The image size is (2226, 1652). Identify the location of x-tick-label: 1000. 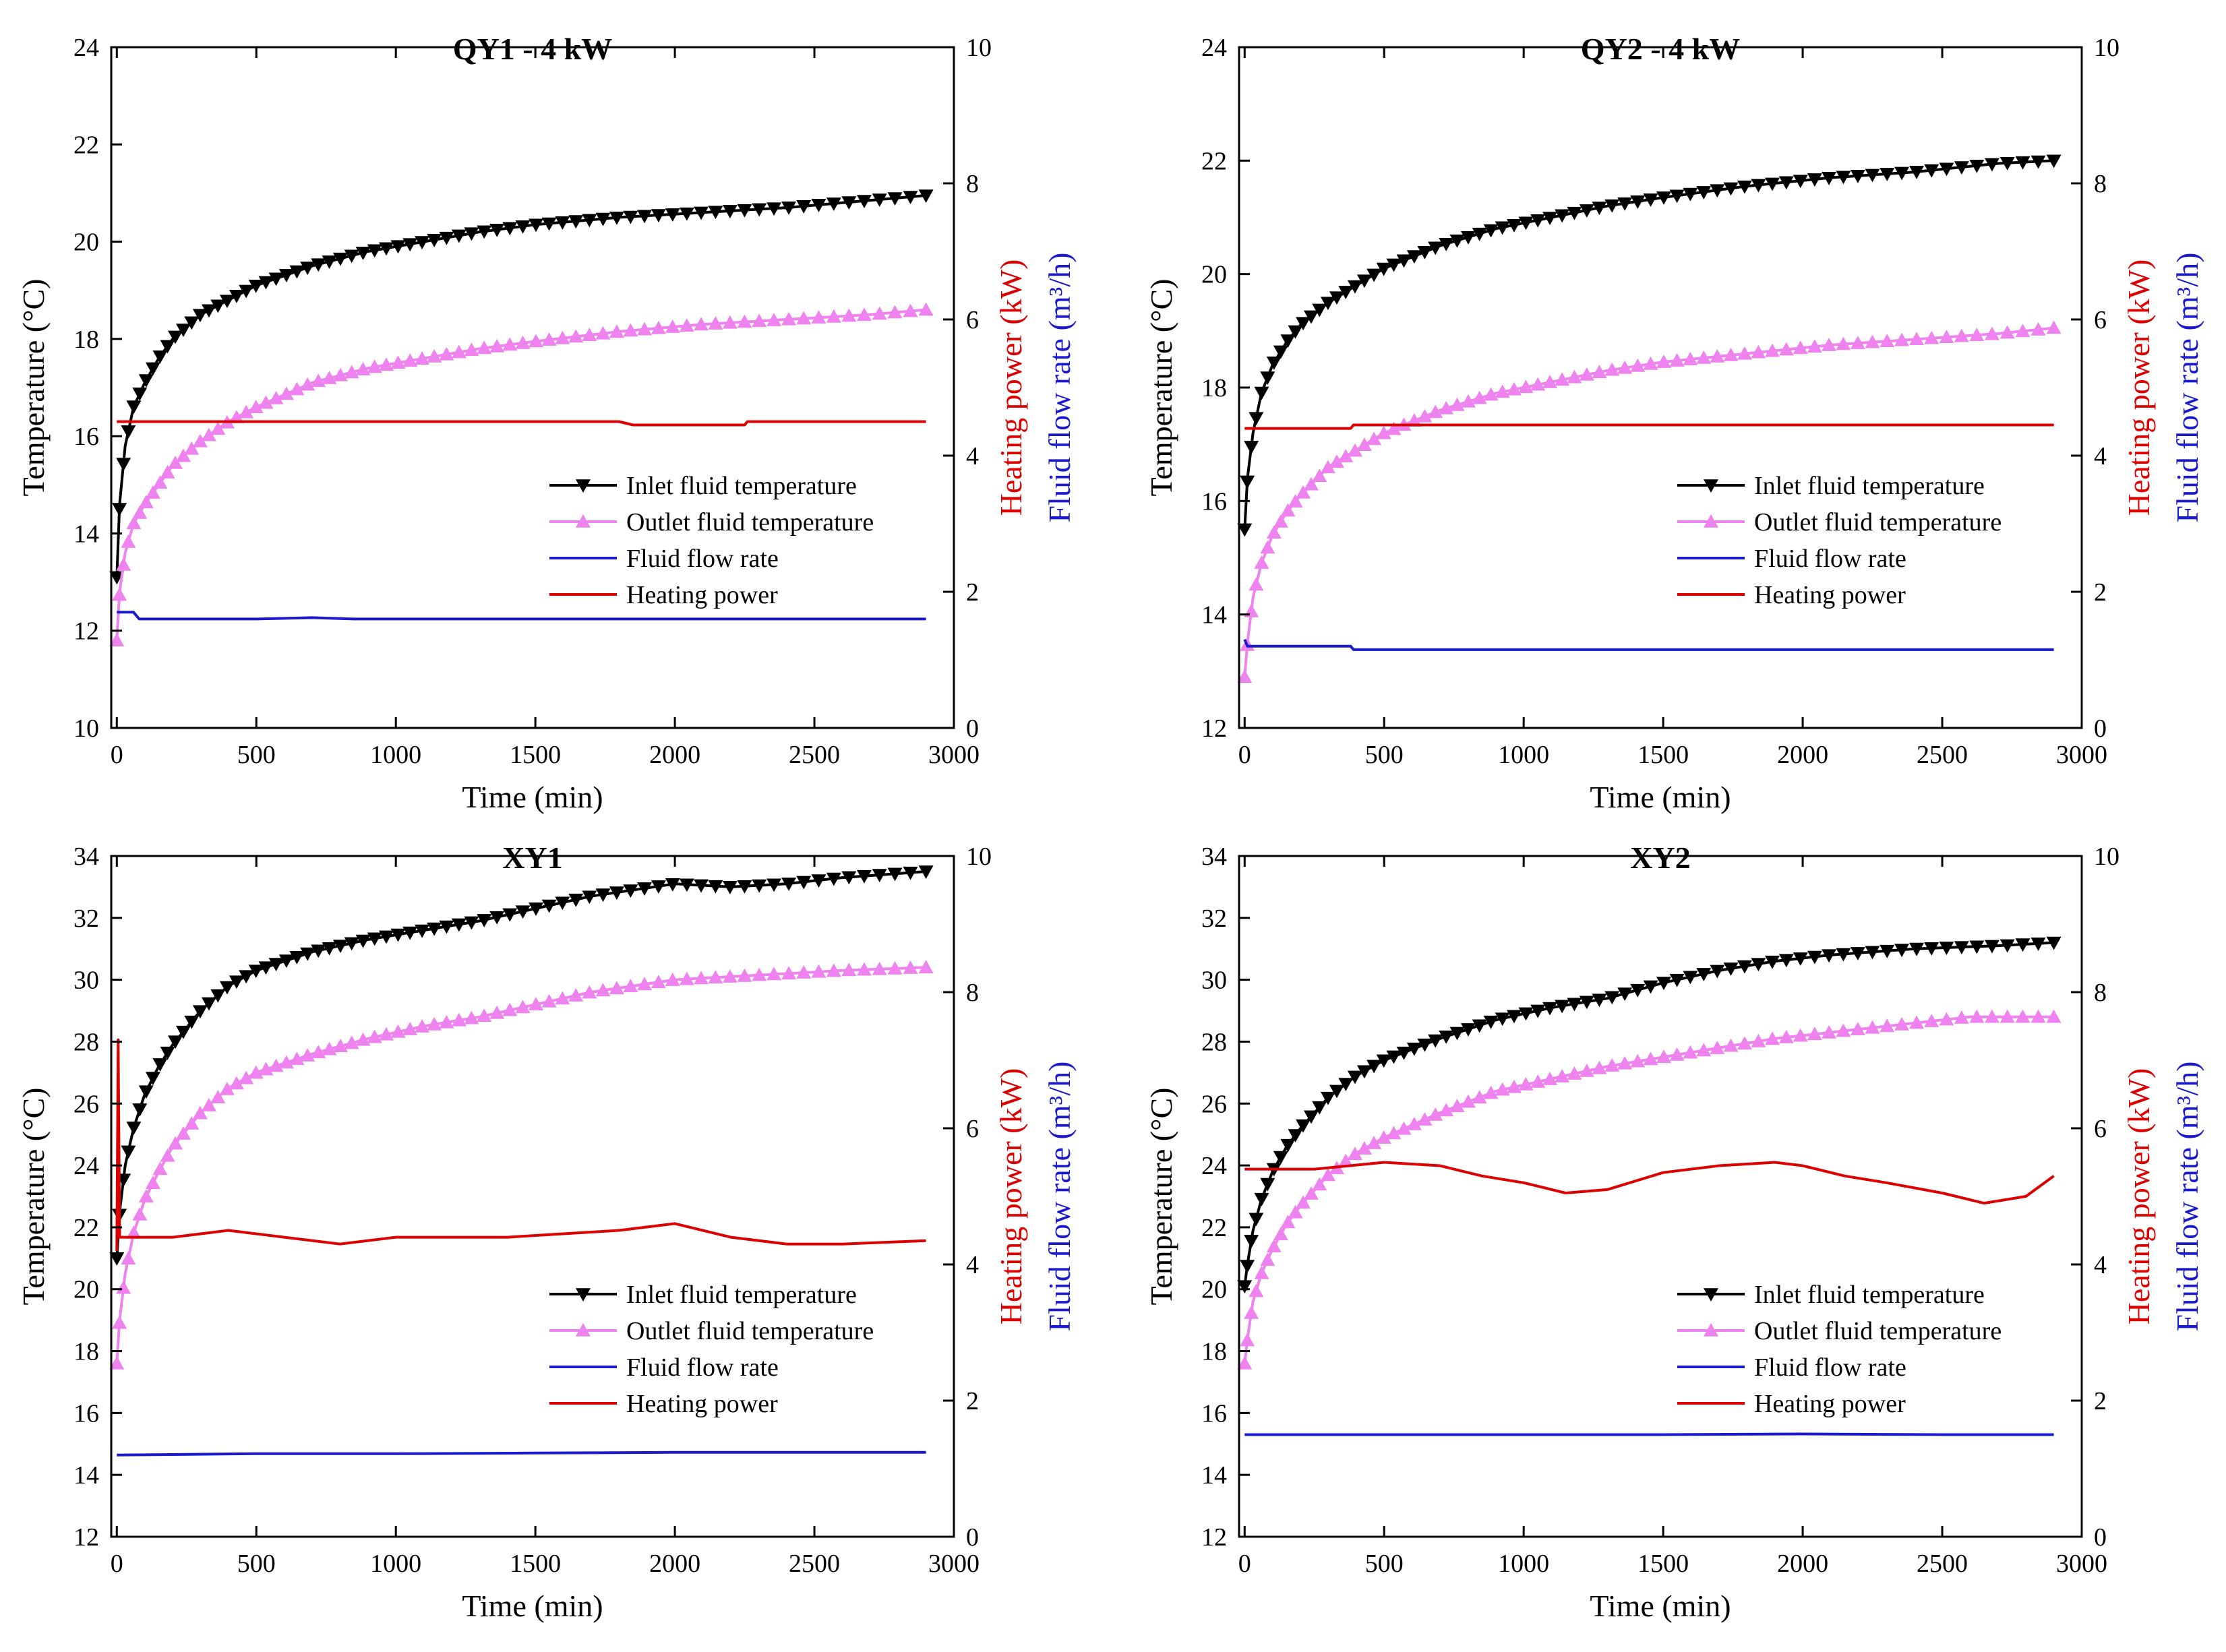
(395, 755).